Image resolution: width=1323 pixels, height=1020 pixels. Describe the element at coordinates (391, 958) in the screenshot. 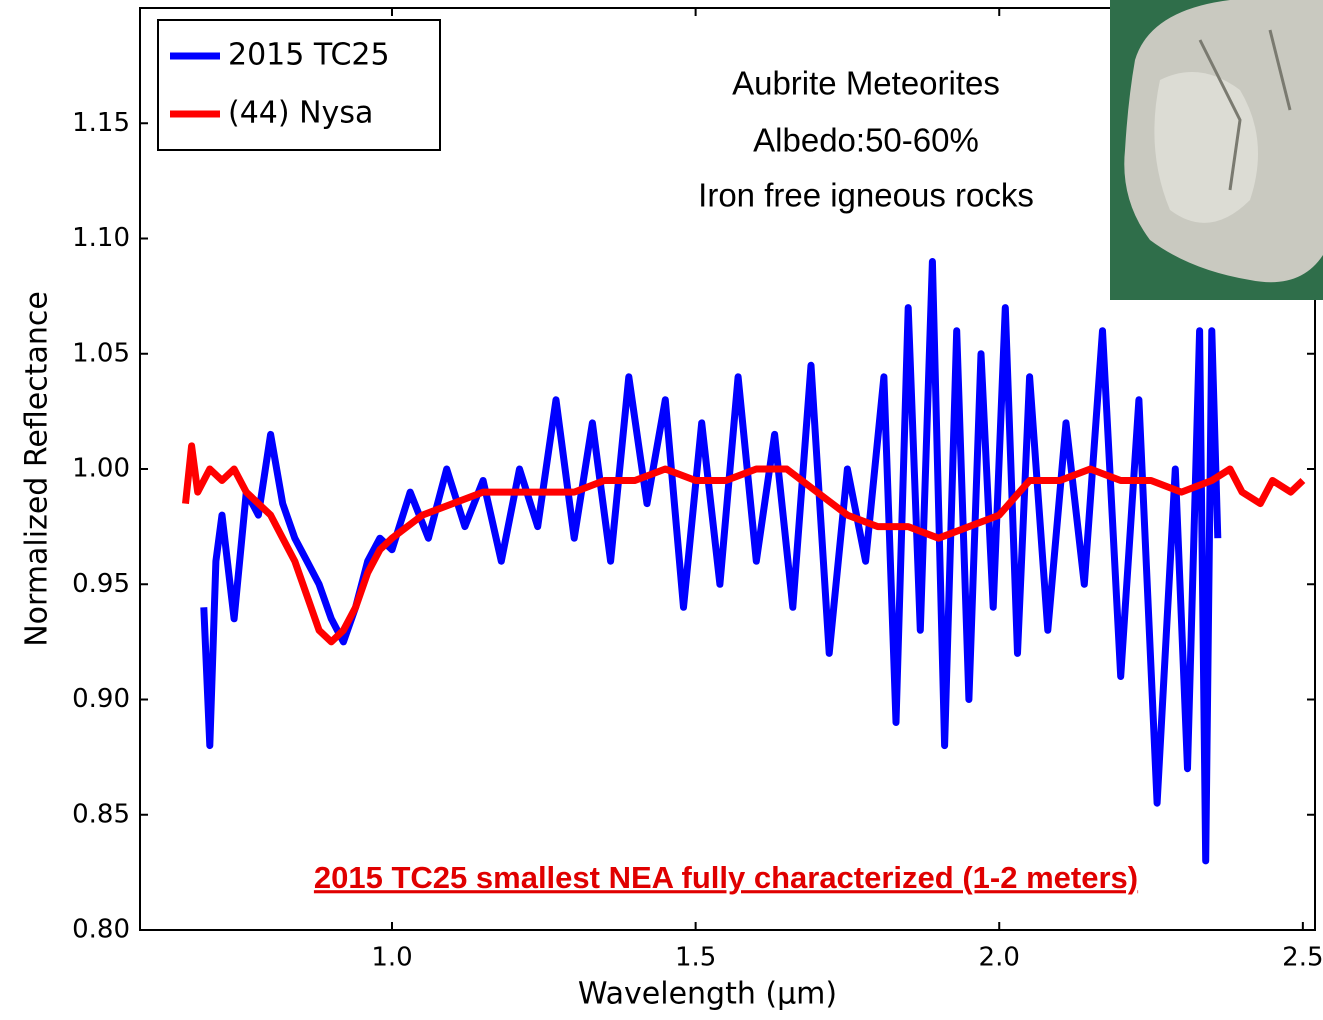

I see `x-tick-label: 1.0` at that location.